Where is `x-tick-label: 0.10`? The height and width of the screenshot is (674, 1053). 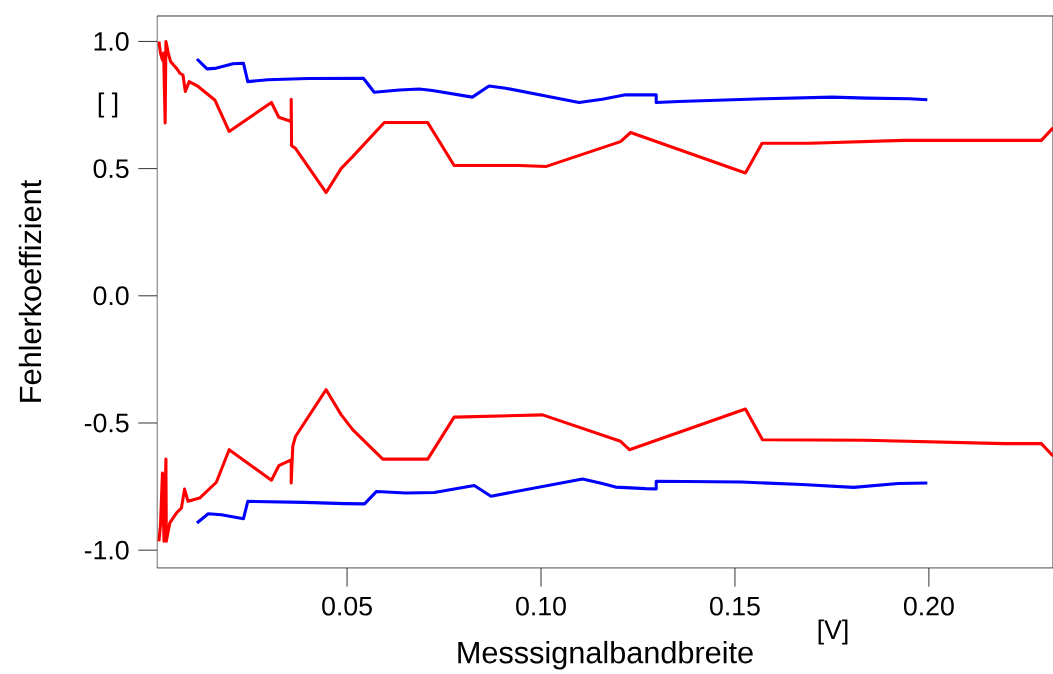 x-tick-label: 0.10 is located at coordinates (541, 606).